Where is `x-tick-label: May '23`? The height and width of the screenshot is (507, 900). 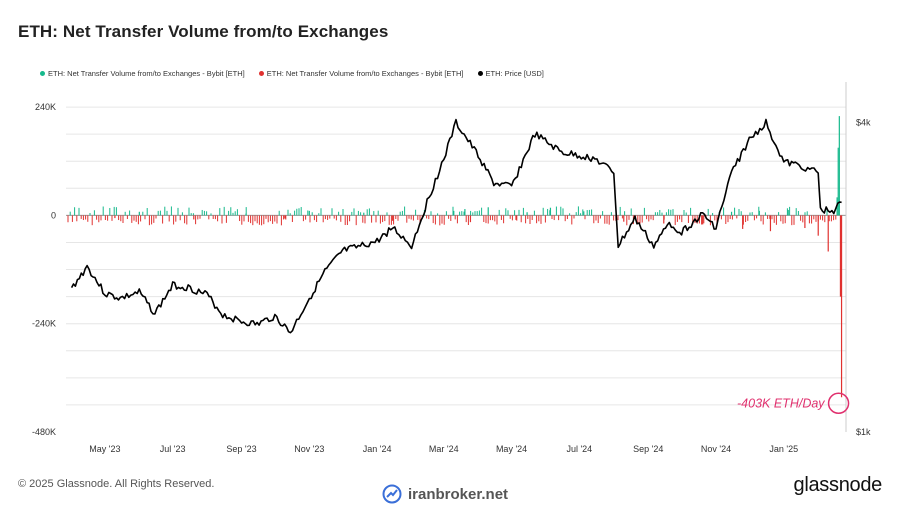
x-tick-label: May '23 is located at coordinates (104, 449).